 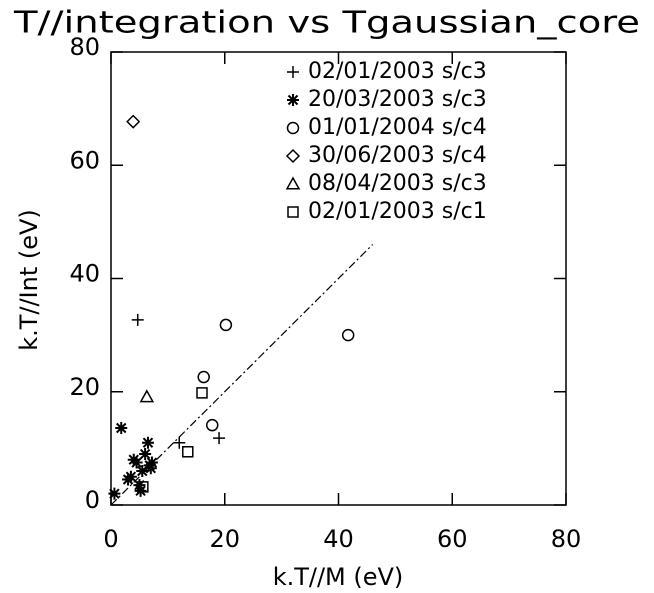 I want to click on x-tick-label: 80, so click(x=566, y=539).